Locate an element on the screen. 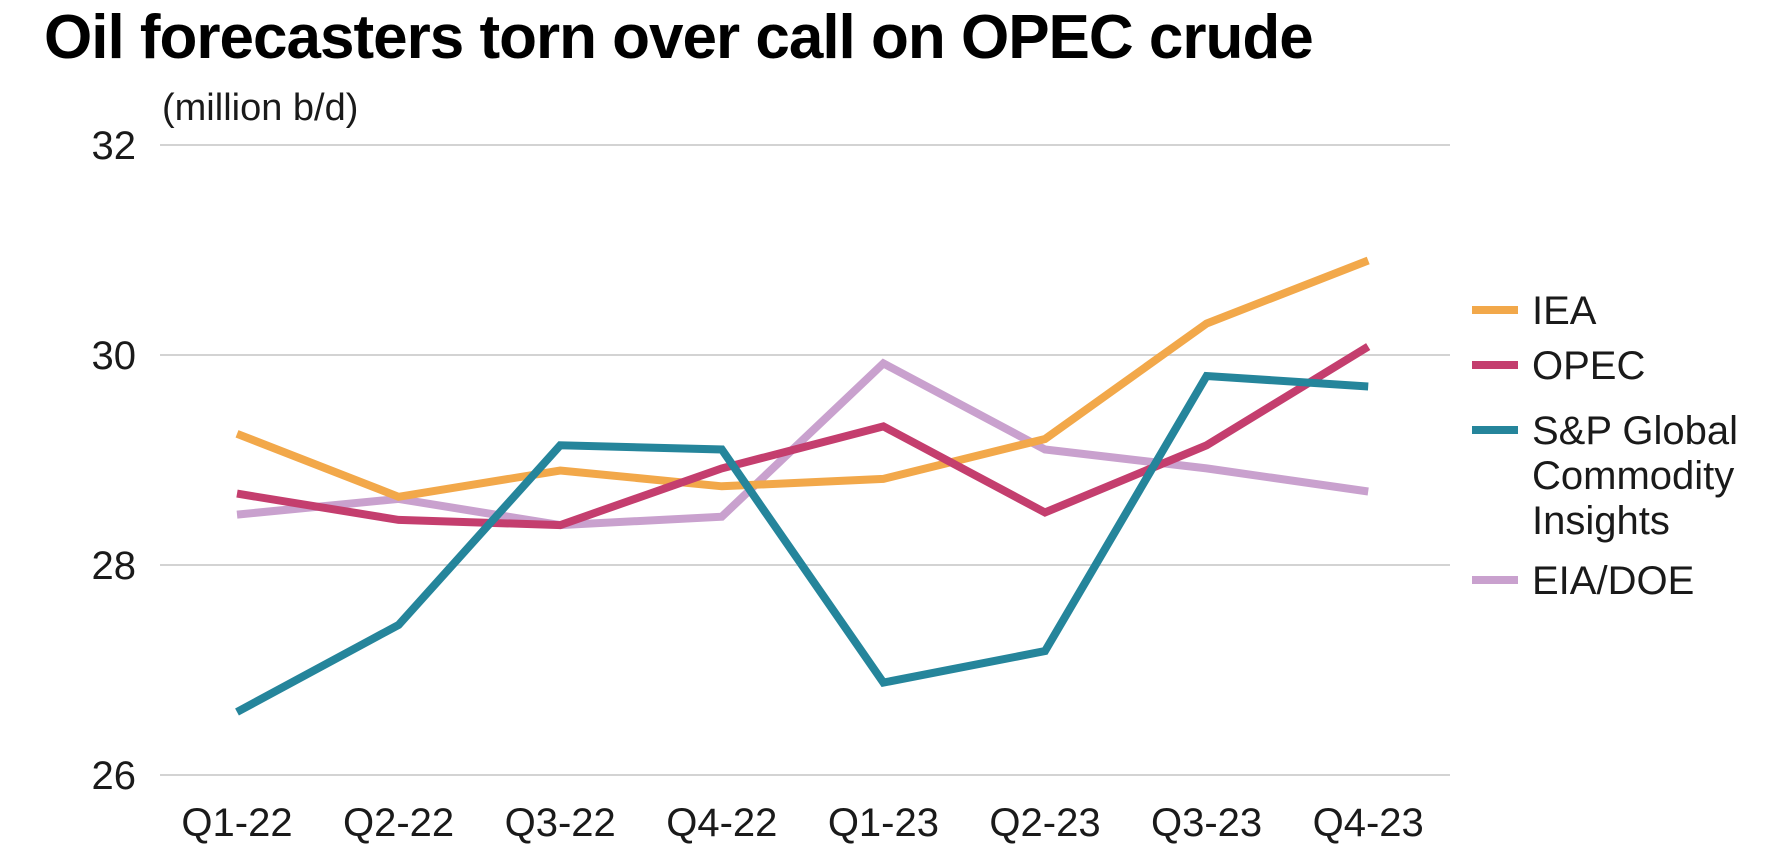 The width and height of the screenshot is (1780, 846). y-tick-label: 28 is located at coordinates (114, 566).